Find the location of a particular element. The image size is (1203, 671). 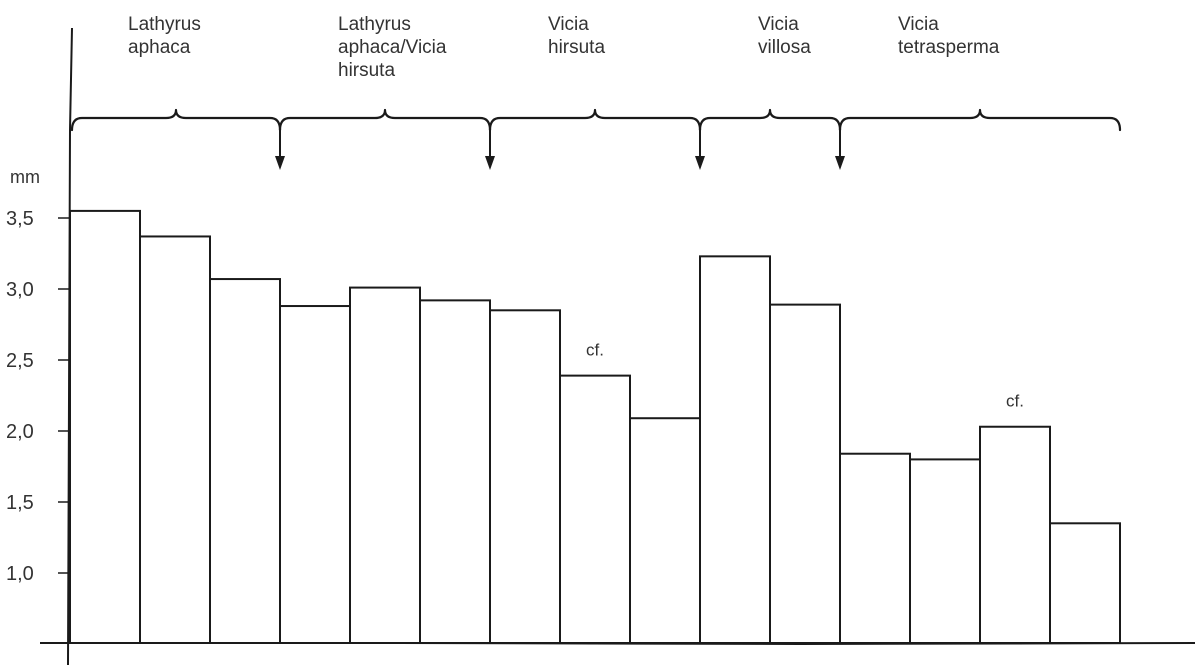

y-axis-unit-label: mm is located at coordinates (25, 177).